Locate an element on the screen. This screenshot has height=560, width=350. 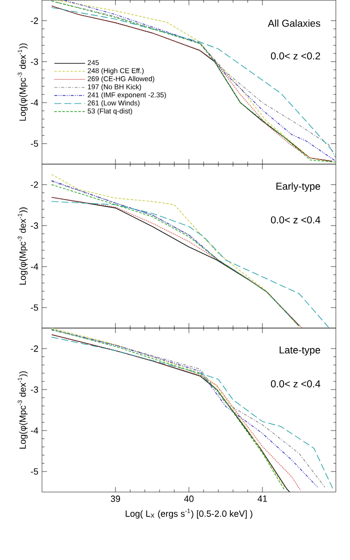
annotation: Early-type is located at coordinates (298, 187).